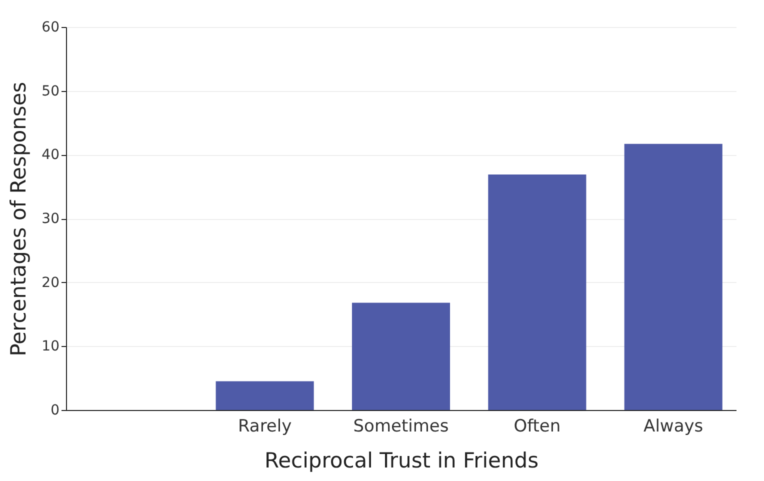  Describe the element at coordinates (265, 426) in the screenshot. I see `x-tick-label: Rarely` at that location.